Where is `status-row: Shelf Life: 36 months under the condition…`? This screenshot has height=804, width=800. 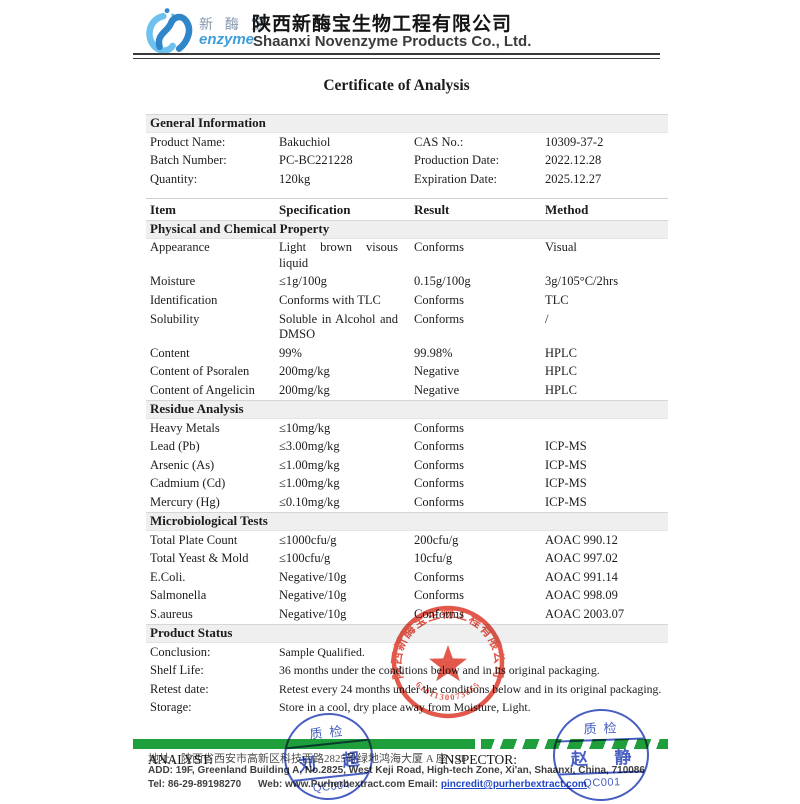
status-row: Shelf Life: 36 months under the condition… is located at coordinates (407, 671).